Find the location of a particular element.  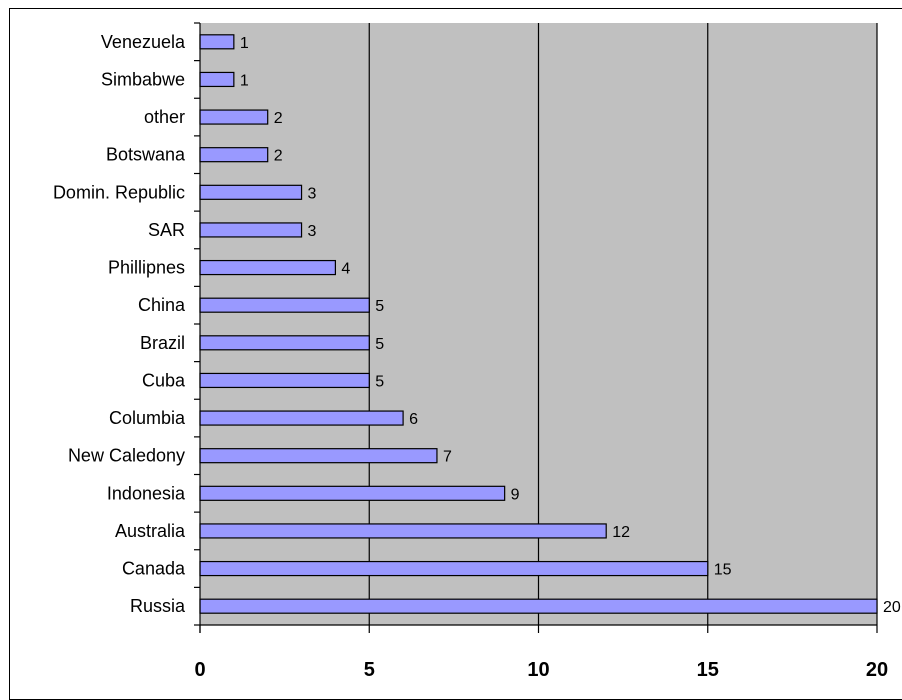

category-label: Venezuela is located at coordinates (143, 42).